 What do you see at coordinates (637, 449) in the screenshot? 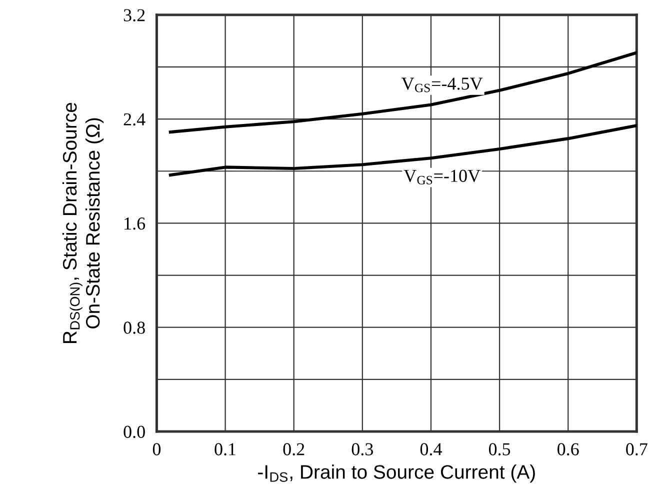
I see `x-tick-label: 0.7` at bounding box center [637, 449].